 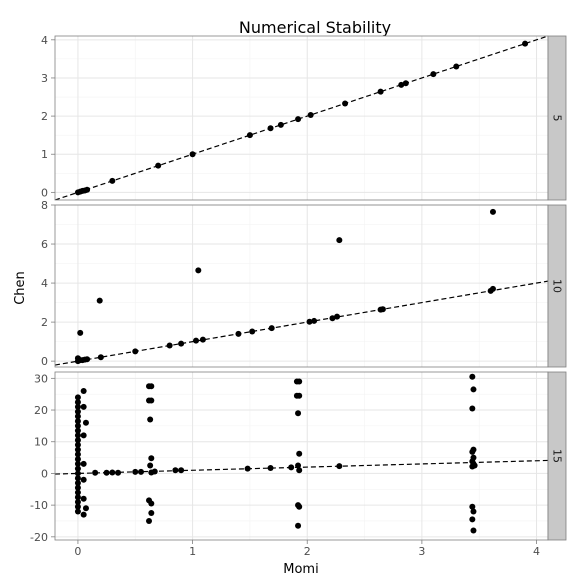 What do you see at coordinates (44, 244) in the screenshot?
I see `y-tick-label: 6` at bounding box center [44, 244].